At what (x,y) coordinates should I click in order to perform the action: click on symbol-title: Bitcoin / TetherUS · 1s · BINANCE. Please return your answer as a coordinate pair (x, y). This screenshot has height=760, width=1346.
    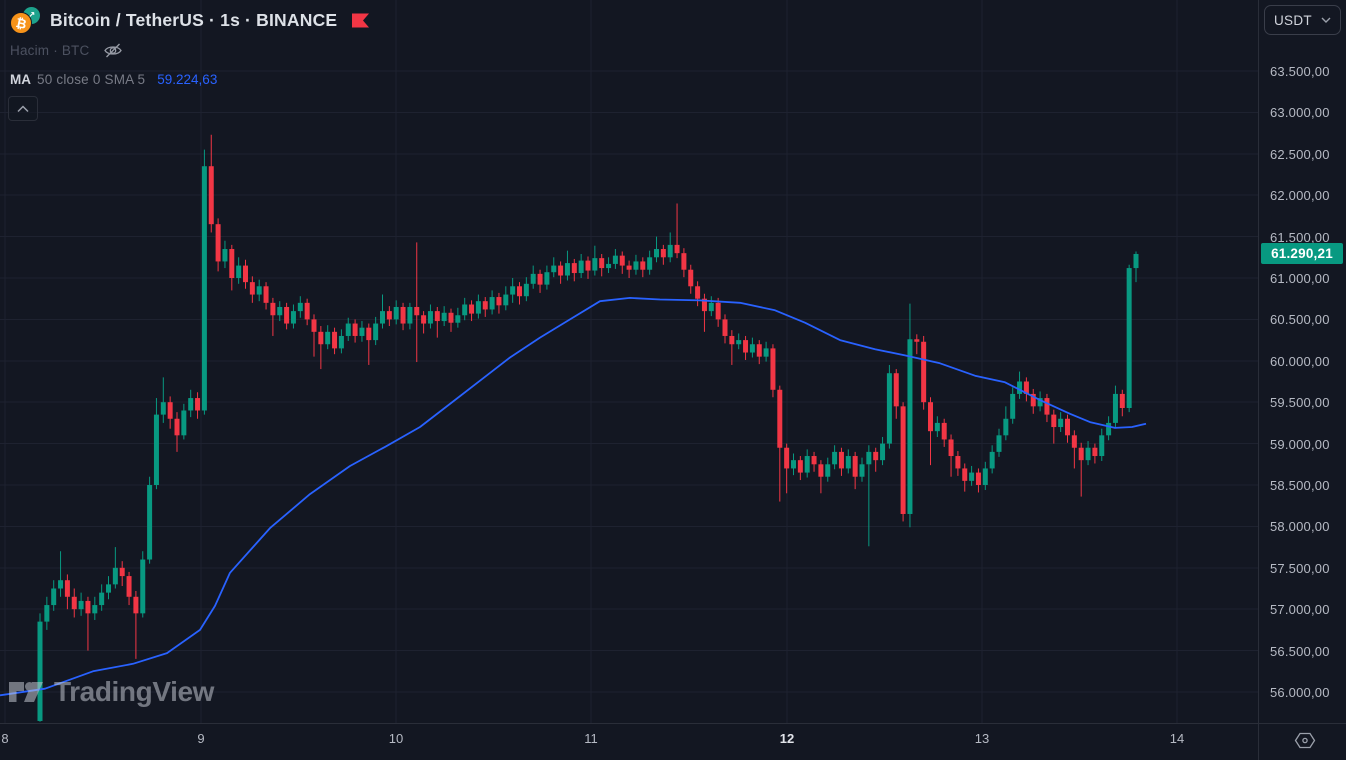
    Looking at the image, I should click on (194, 19).